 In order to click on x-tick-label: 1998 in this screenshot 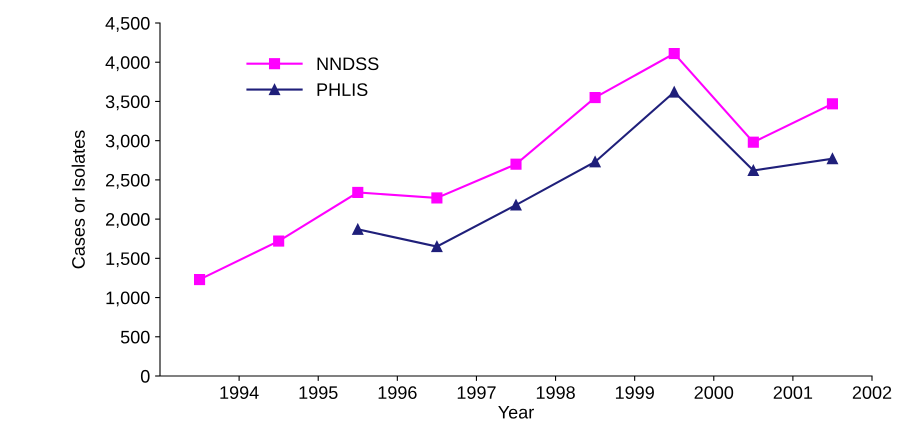, I will do `click(555, 392)`.